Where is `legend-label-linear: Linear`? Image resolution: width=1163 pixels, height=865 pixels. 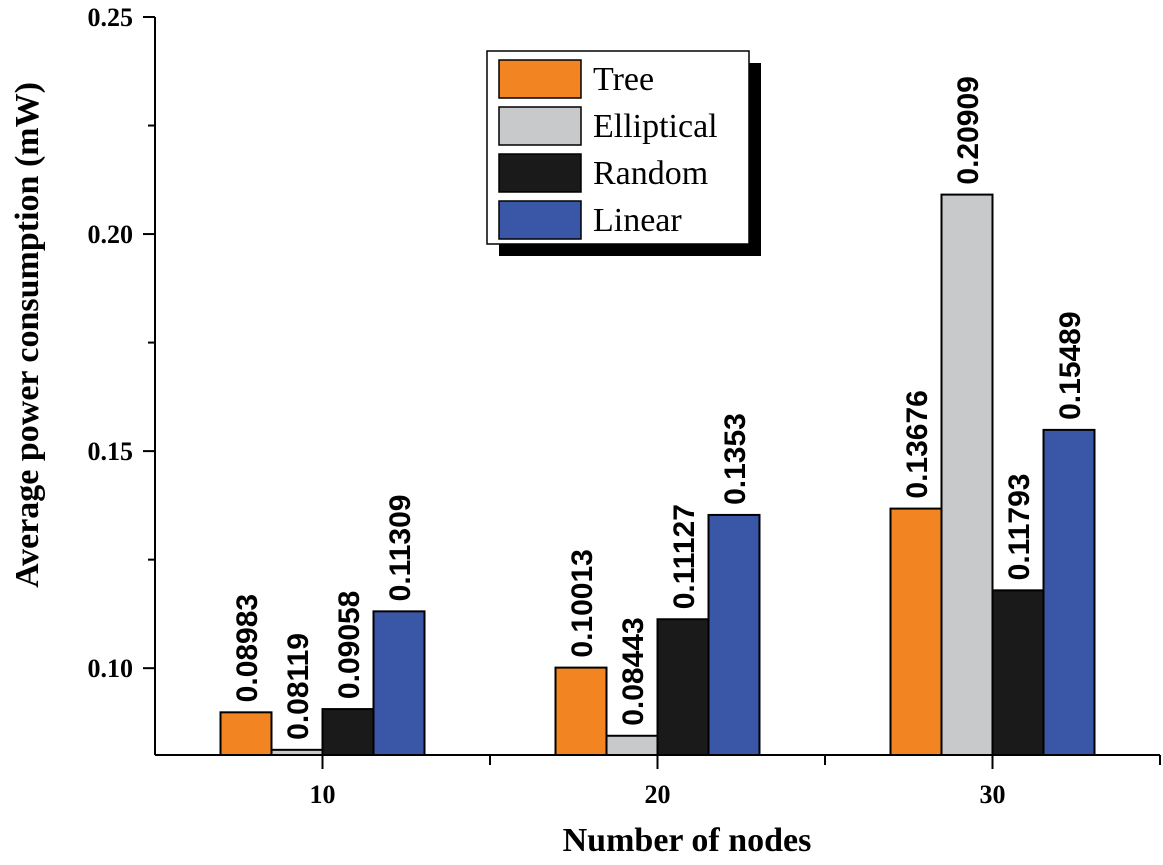 legend-label-linear: Linear is located at coordinates (637, 220).